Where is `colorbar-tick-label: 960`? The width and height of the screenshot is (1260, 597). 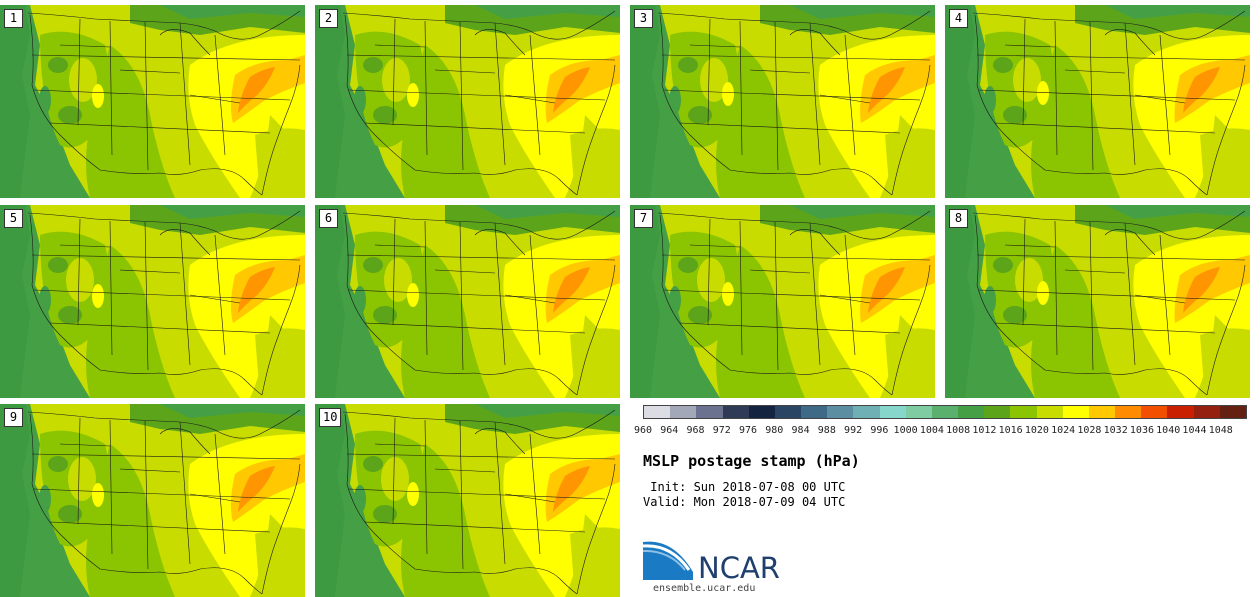
colorbar-tick-label: 960 is located at coordinates (643, 430).